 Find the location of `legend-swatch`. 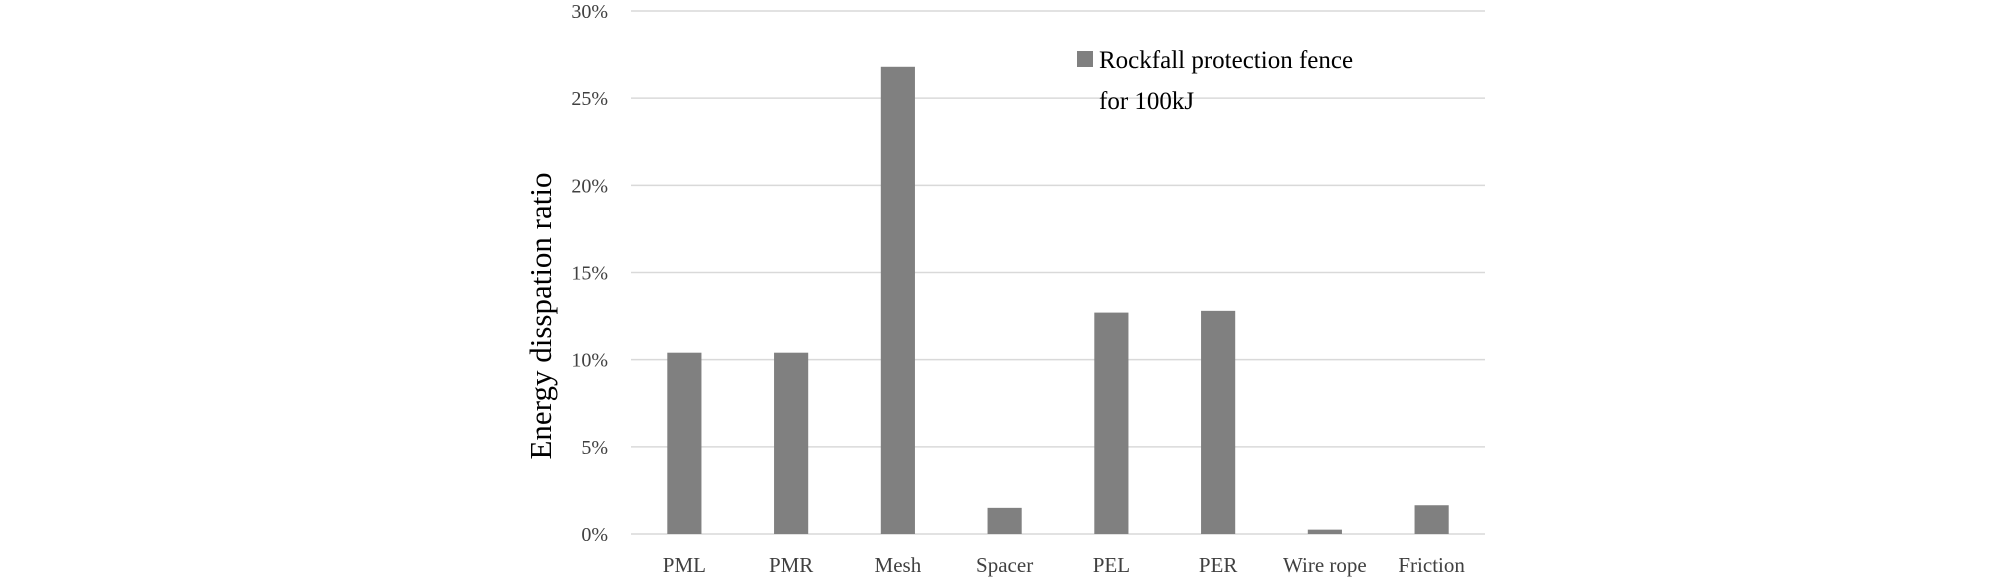

legend-swatch is located at coordinates (1085, 59).